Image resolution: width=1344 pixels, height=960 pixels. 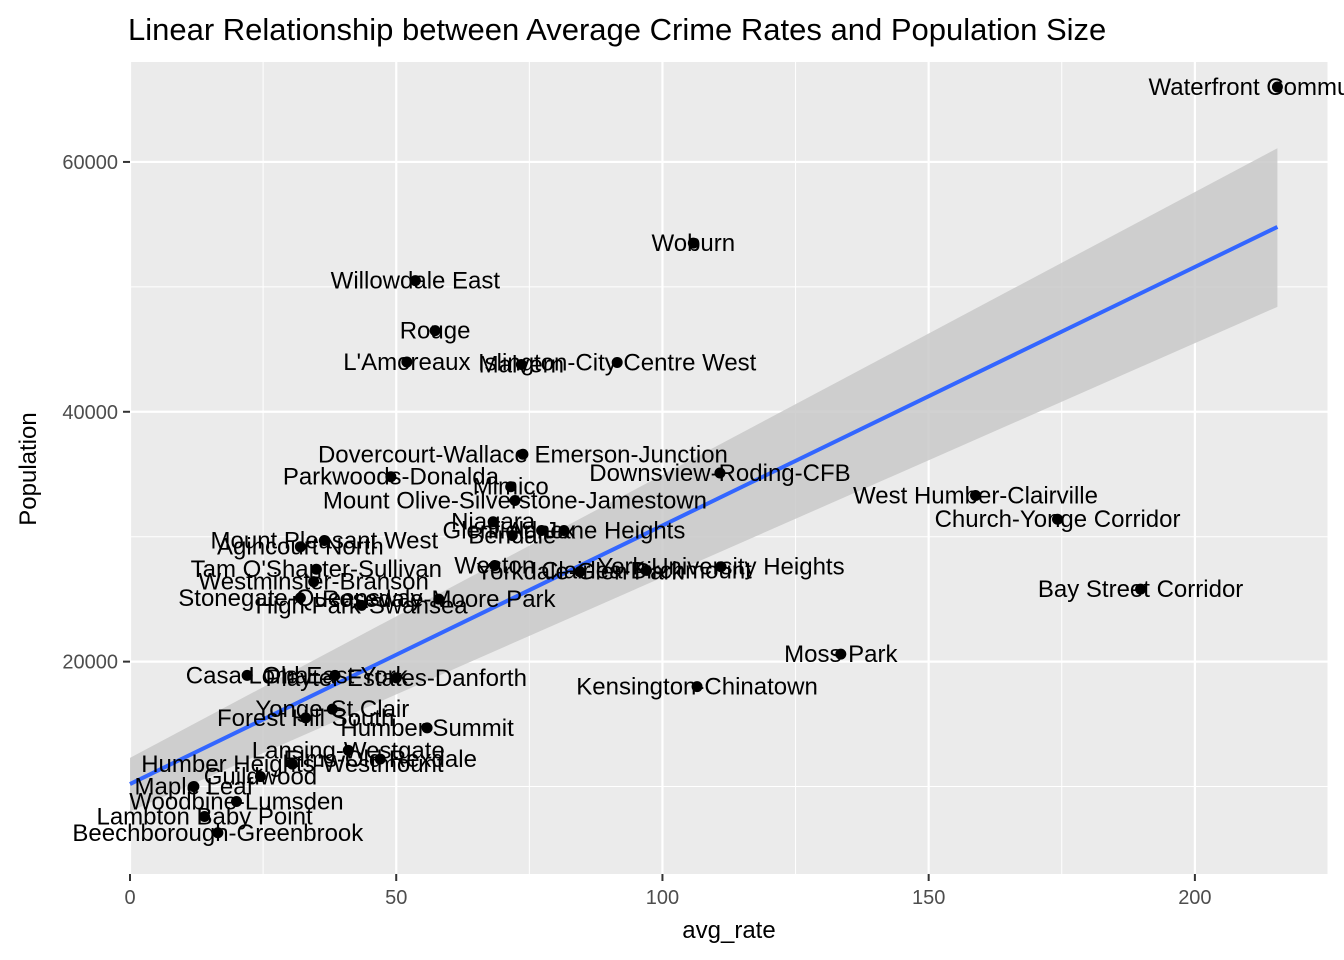 I want to click on point-label: Clairlea-Birchmount, so click(x=646, y=570).